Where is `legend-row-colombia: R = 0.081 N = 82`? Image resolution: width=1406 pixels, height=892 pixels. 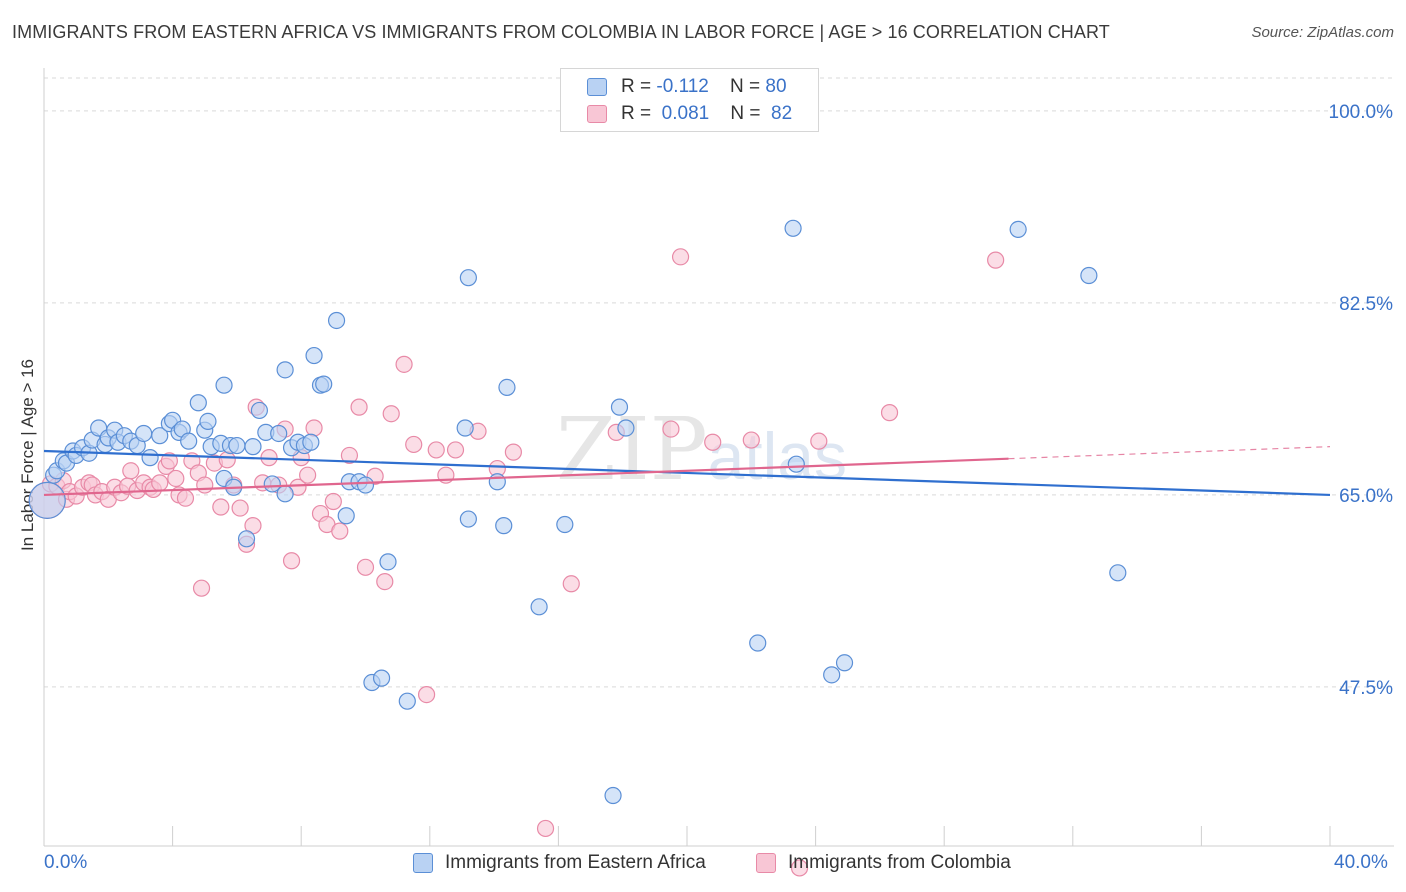
legend-row-colombia: R = 0.081 N = 82 is located at coordinates (689, 114).